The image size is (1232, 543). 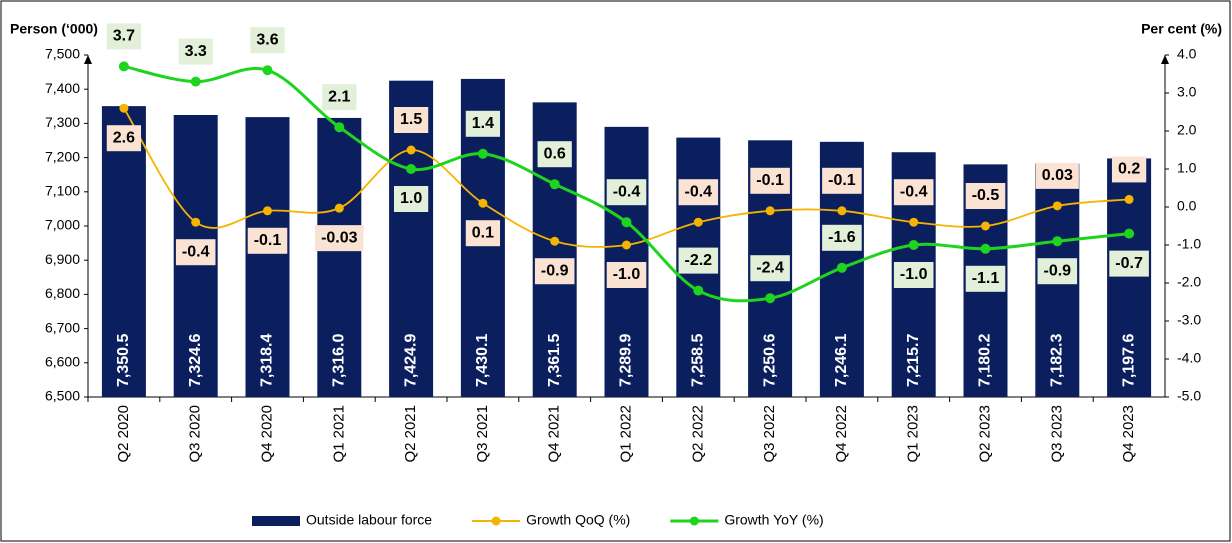 What do you see at coordinates (1187, 92) in the screenshot?
I see `y2-tick-label: 3.0` at bounding box center [1187, 92].